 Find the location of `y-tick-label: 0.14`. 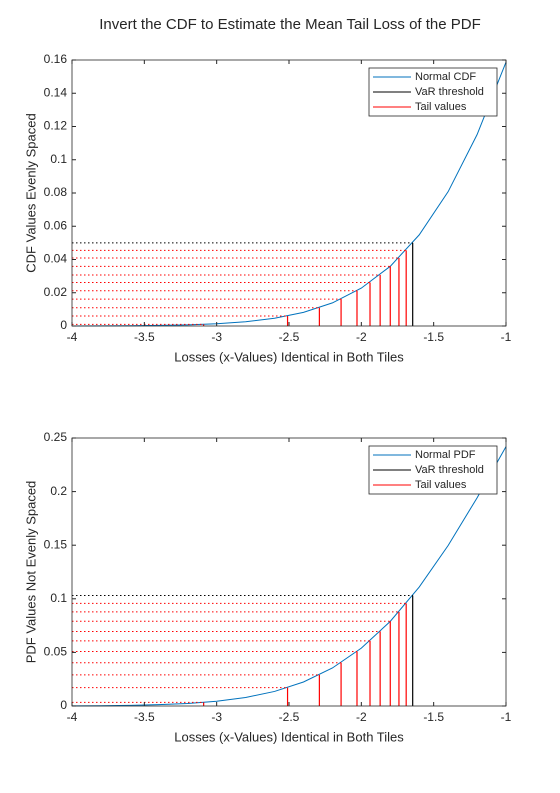

y-tick-label: 0.14 is located at coordinates (56, 92).